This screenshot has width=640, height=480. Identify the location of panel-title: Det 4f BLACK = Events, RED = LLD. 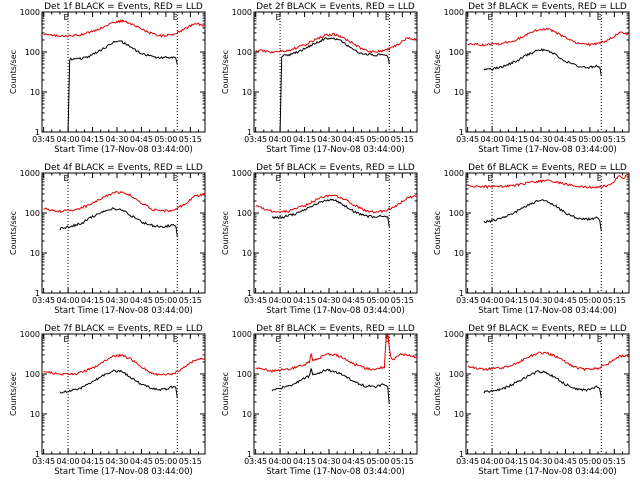
(123, 168).